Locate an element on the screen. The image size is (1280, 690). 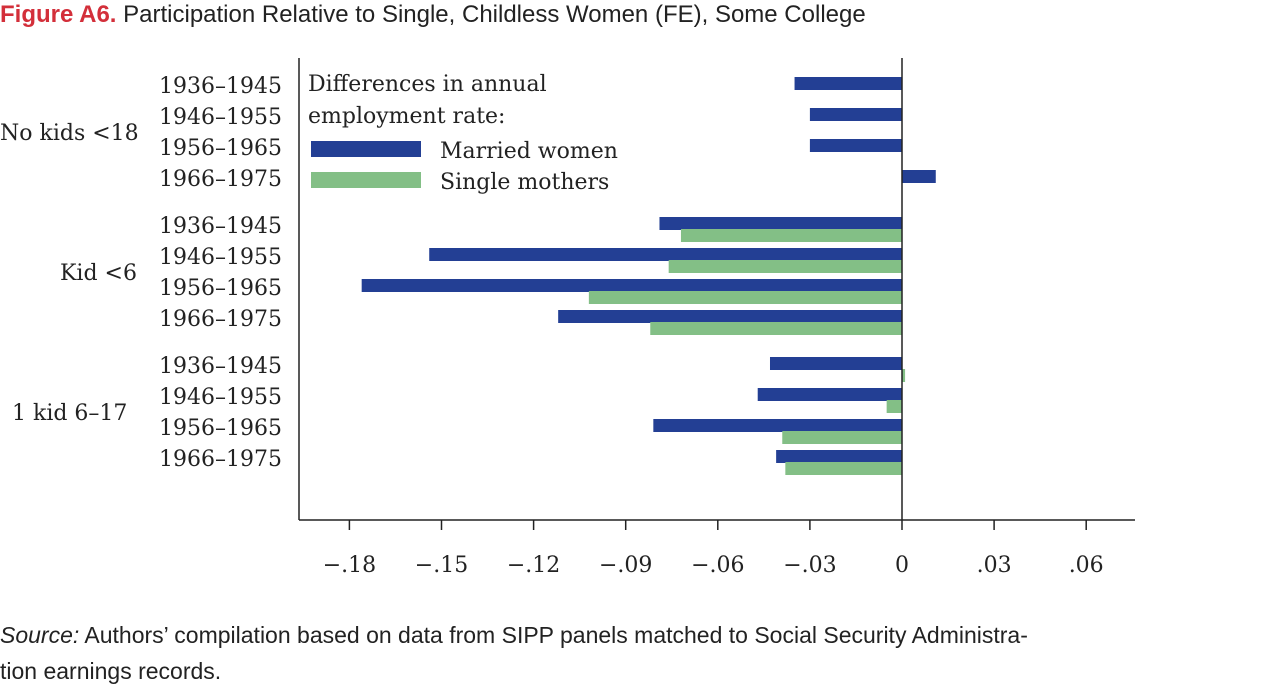
x-tick-label: −.06 is located at coordinates (717, 565).